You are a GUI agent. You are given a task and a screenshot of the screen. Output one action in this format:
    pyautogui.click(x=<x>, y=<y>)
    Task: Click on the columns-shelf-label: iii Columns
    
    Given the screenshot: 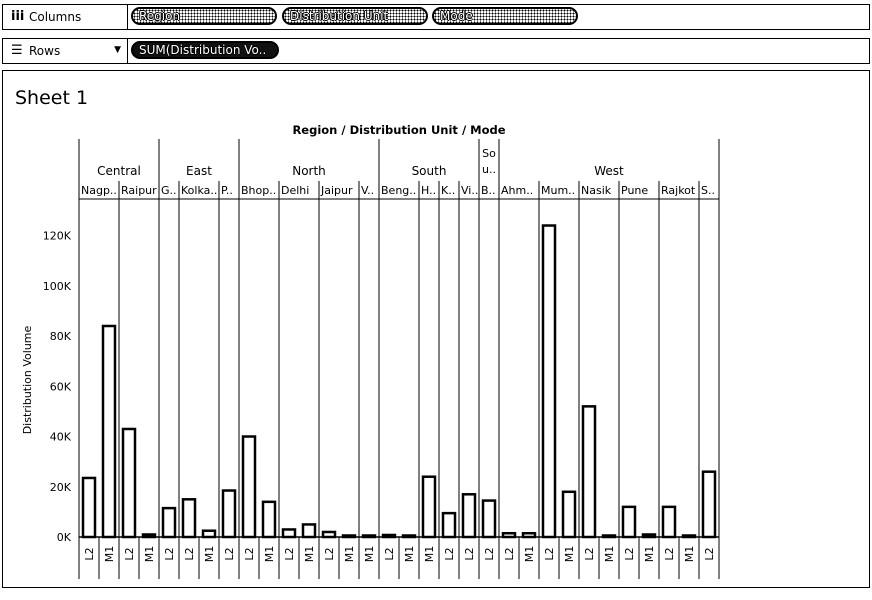 What is the action you would take?
    pyautogui.click(x=65, y=17)
    